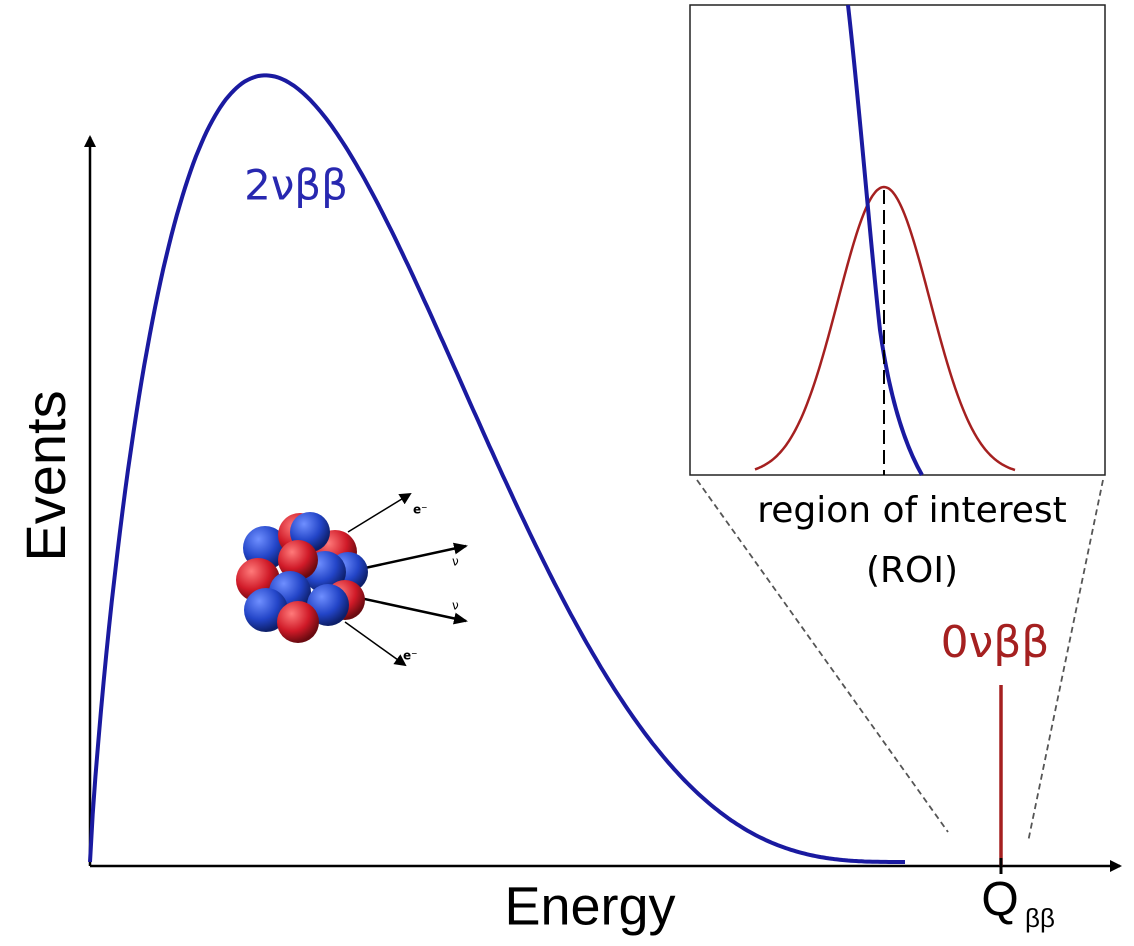 The image size is (1134, 946). Describe the element at coordinates (589, 906) in the screenshot. I see `x-axis-label: Energy` at that location.